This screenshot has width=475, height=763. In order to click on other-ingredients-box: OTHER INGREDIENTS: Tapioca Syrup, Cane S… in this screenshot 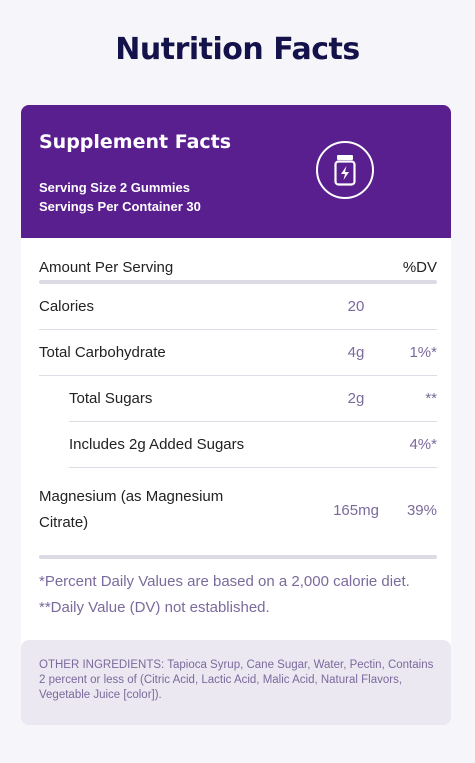, I will do `click(236, 682)`.